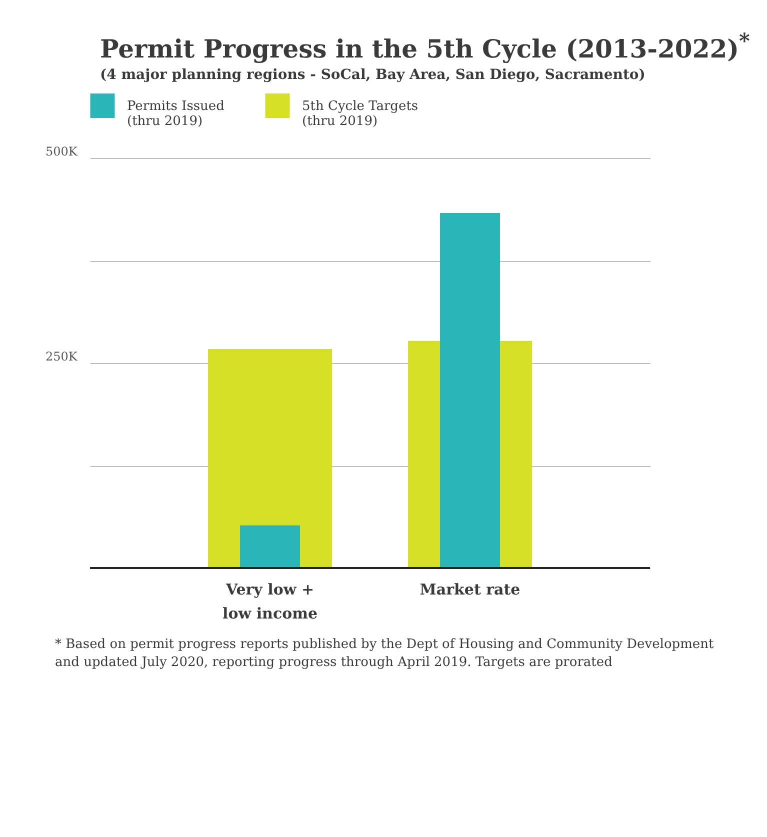 This screenshot has width=767, height=837. Describe the element at coordinates (373, 75) in the screenshot. I see `chart-subtitle: (4 major planning regions - SoCal, Bay Area, San Diego, Sacramento)` at that location.